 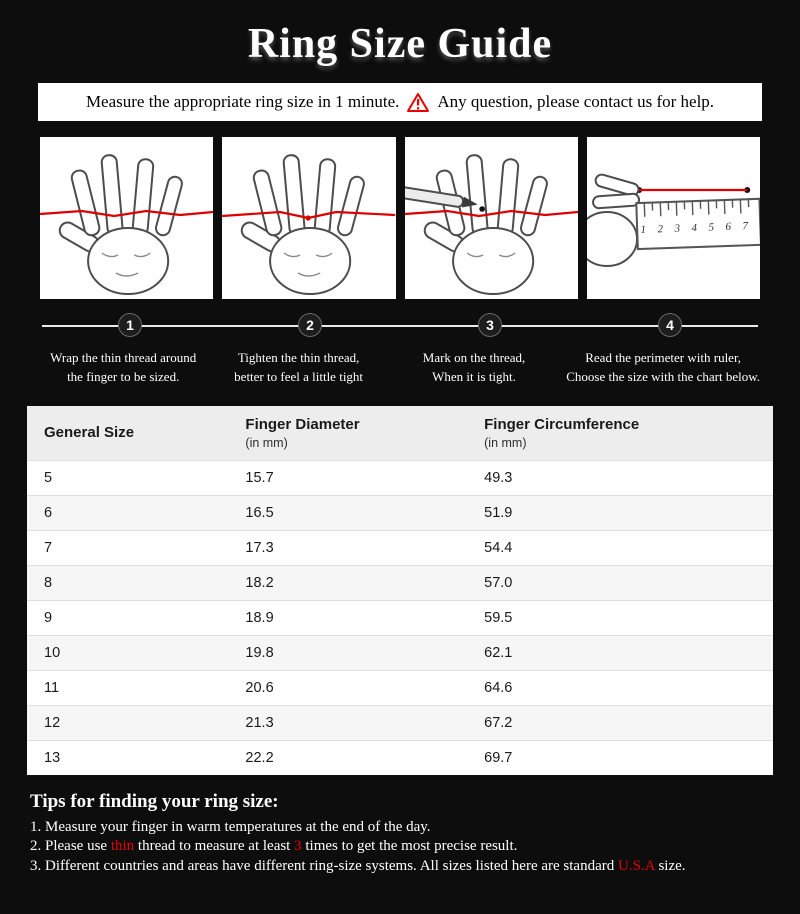 I want to click on table-row: 9 18.9 59.5, so click(x=400, y=617).